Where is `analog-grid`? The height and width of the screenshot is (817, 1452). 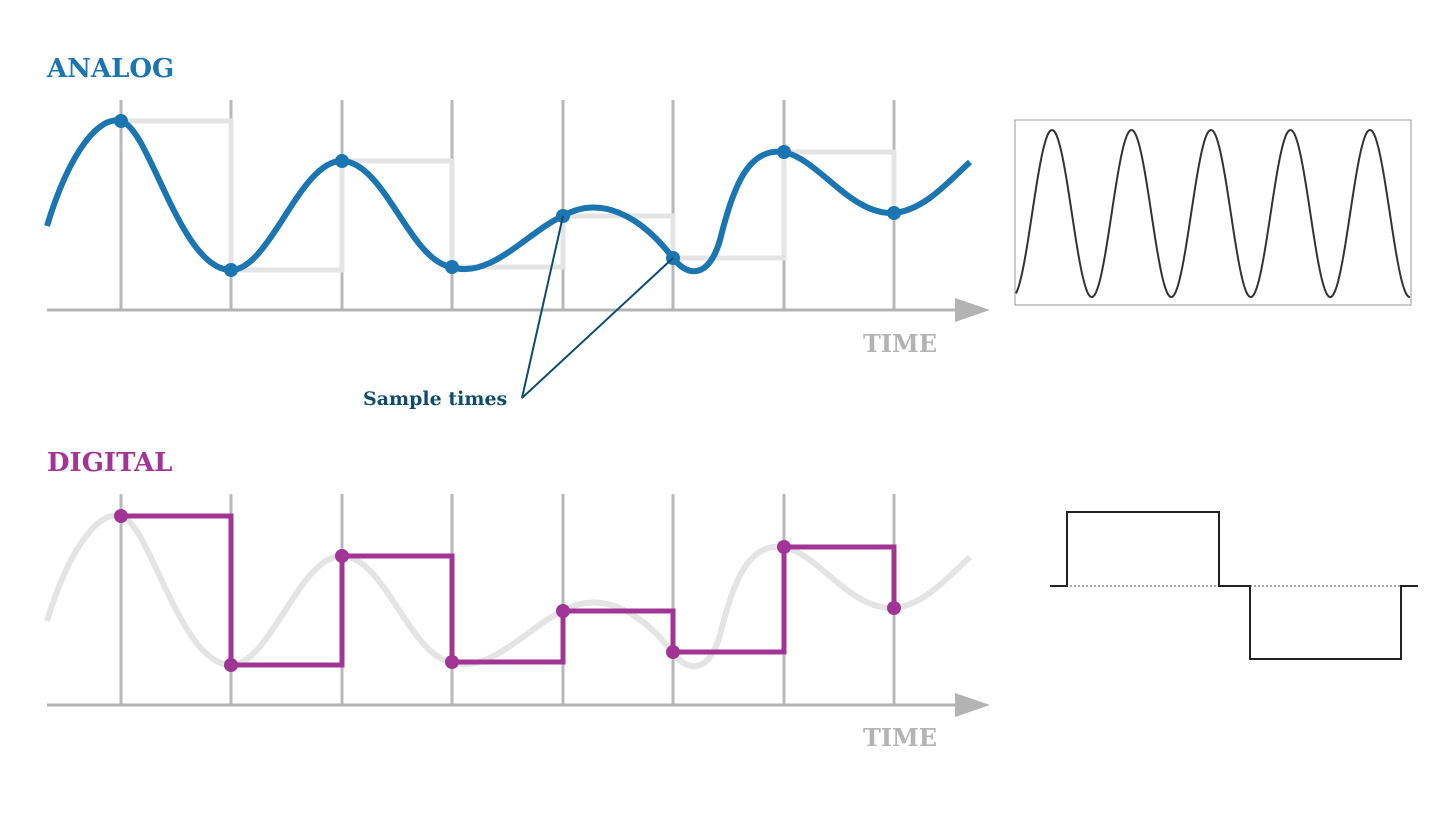
analog-grid is located at coordinates (507, 205).